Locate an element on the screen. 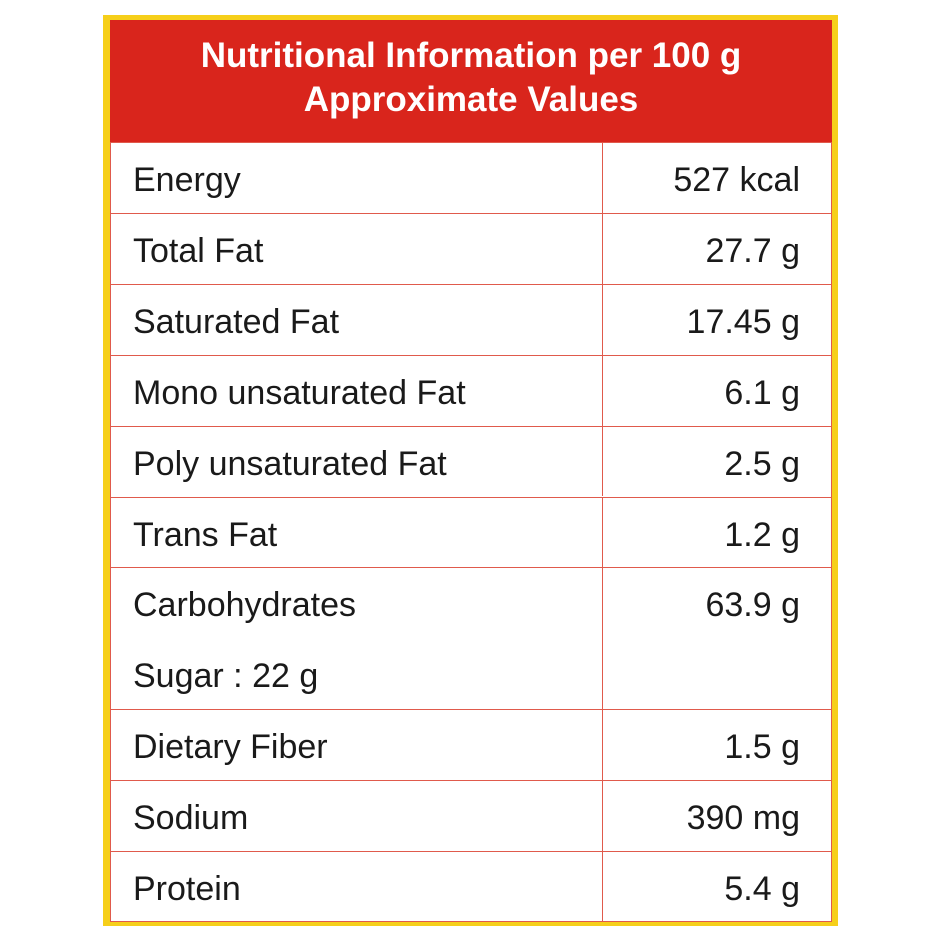 This screenshot has height=940, width=940. table-row: Trans Fat 1.2 g is located at coordinates (471, 532).